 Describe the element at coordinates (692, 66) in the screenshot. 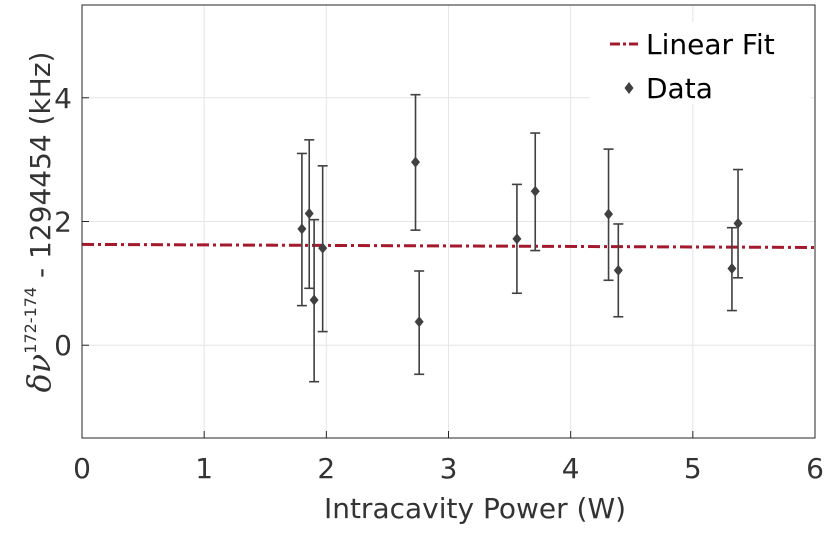

I see `legend: Linear Fit Data` at that location.